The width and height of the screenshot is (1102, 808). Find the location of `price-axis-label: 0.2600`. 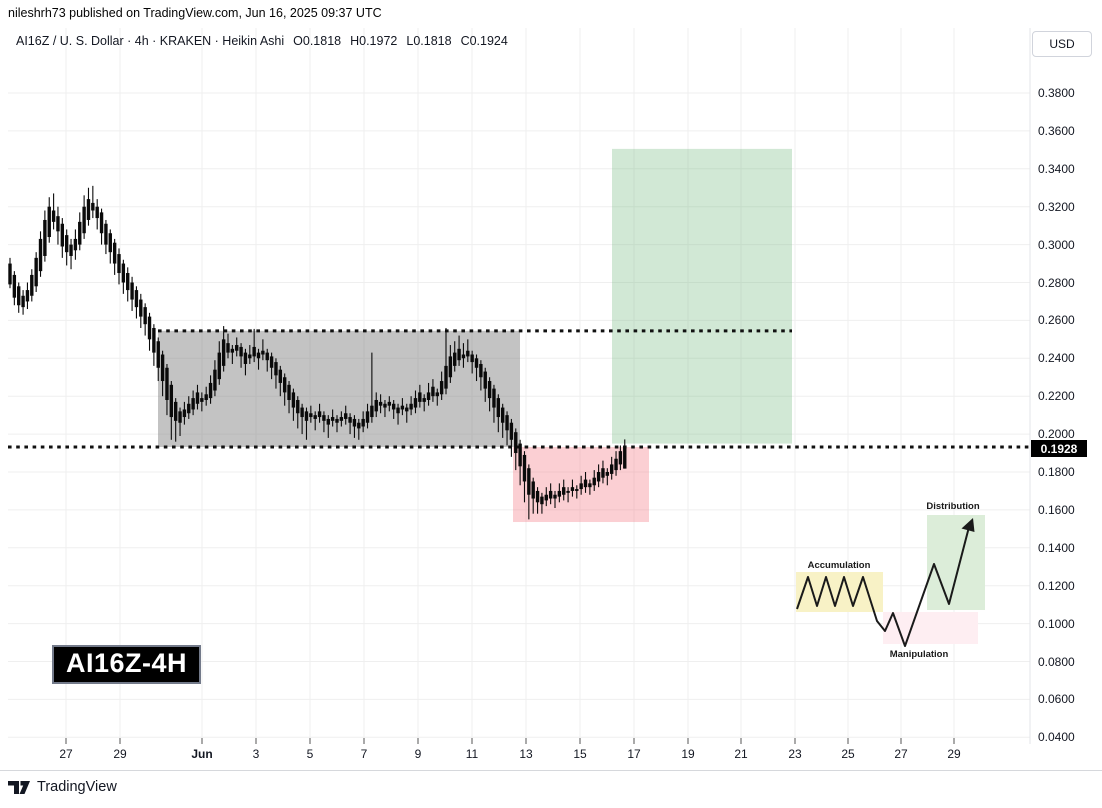

price-axis-label: 0.2600 is located at coordinates (1056, 320).